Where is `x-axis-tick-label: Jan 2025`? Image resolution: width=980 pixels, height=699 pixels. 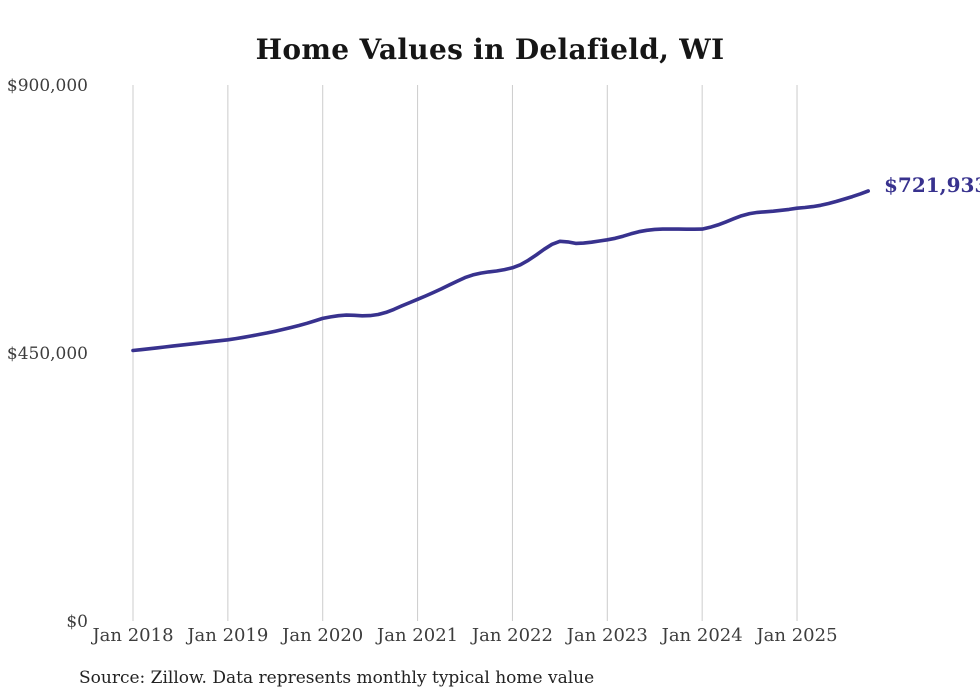 x-axis-tick-label: Jan 2025 is located at coordinates (795, 635).